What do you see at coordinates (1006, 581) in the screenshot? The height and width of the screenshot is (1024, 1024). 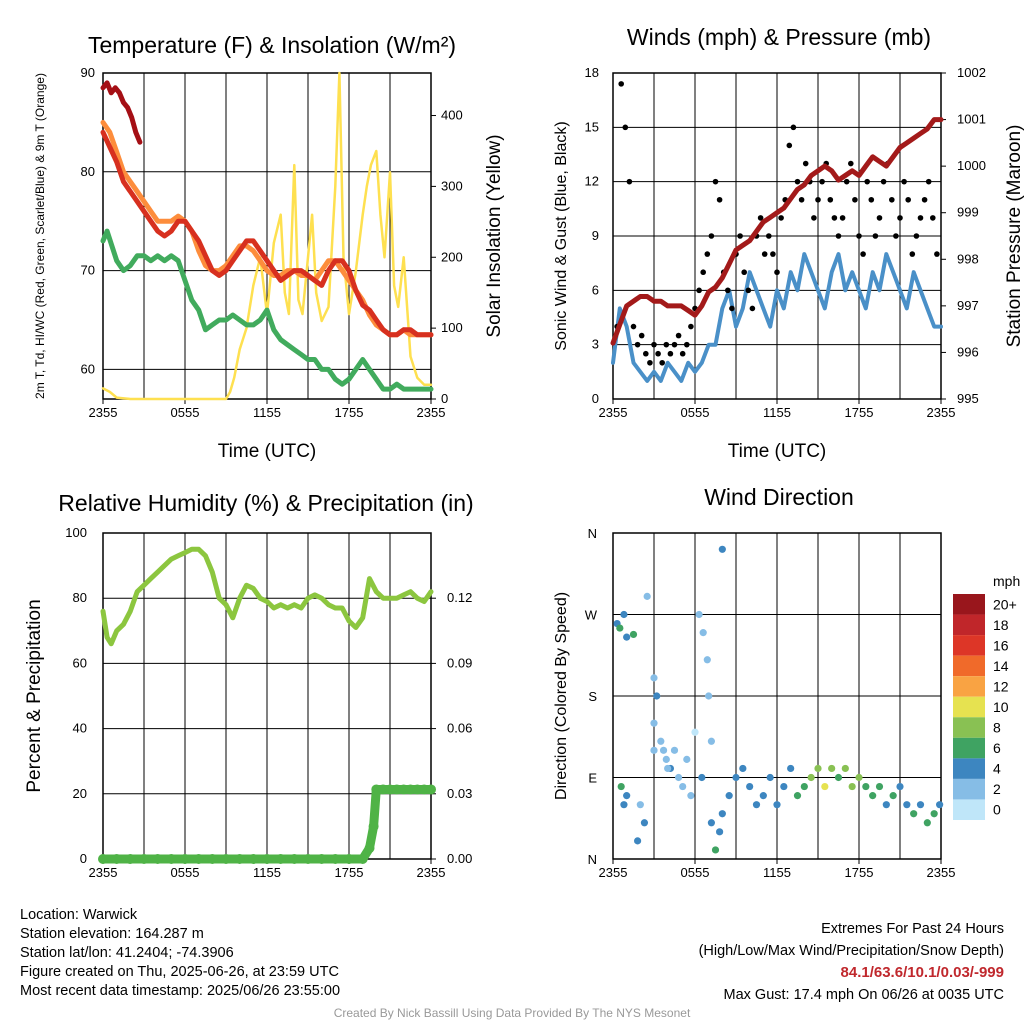 I see `colorbar-unit-label: mph` at bounding box center [1006, 581].